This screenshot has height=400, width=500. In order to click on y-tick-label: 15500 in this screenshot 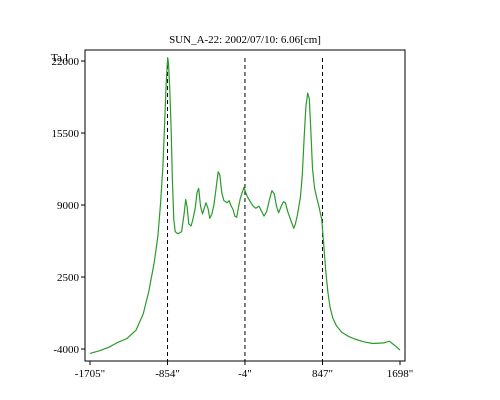, I will do `click(66, 134)`.